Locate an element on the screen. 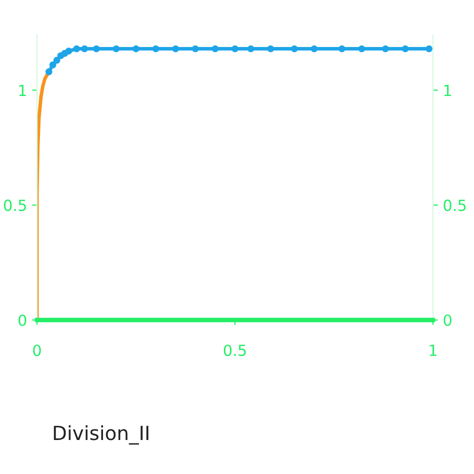  y-tick-label: 0 is located at coordinates (22, 320).